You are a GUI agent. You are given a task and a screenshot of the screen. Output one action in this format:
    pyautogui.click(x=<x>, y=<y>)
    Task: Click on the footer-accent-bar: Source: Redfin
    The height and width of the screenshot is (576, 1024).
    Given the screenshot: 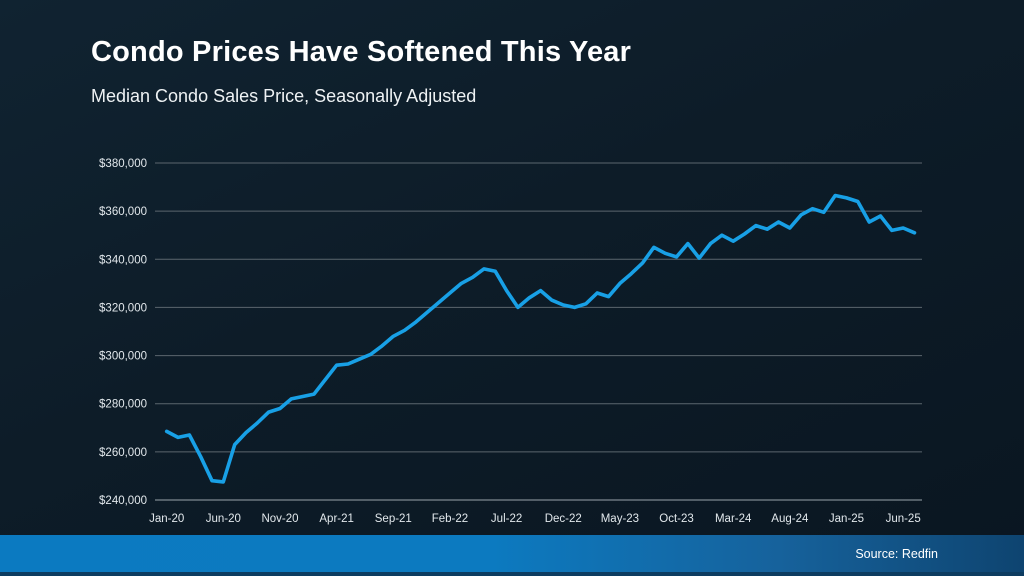 What is the action you would take?
    pyautogui.click(x=512, y=555)
    